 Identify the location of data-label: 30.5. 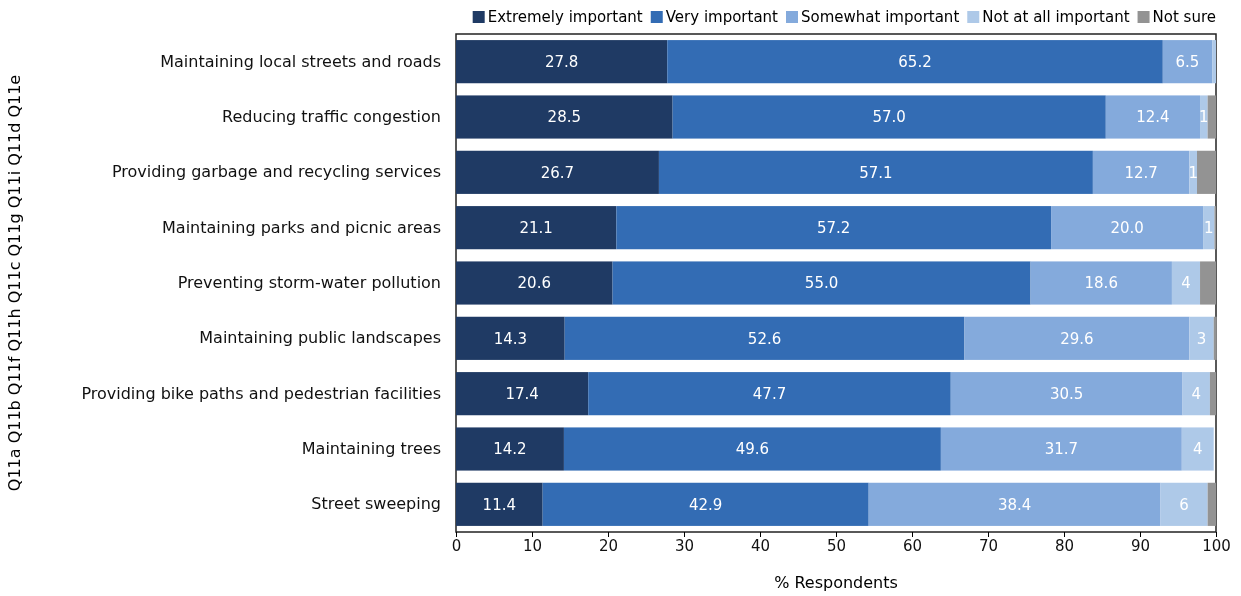
(1066, 393).